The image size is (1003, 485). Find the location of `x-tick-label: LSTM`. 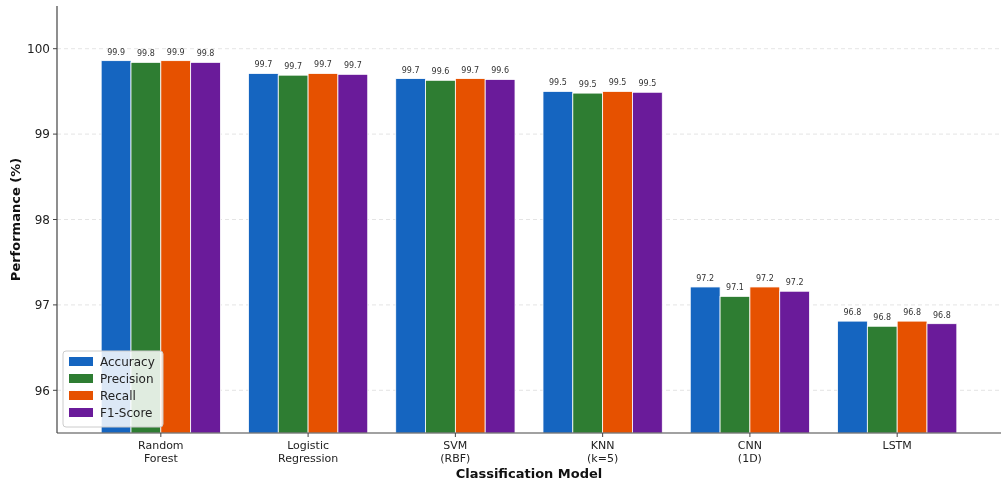

x-tick-label: LSTM is located at coordinates (897, 445).